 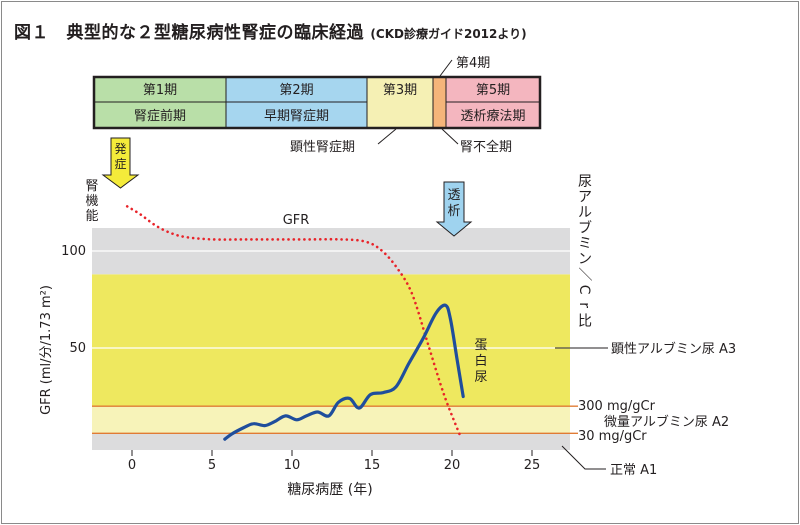 I want to click on a2-label: 微量アルブミン尿 A2, so click(x=666, y=422).